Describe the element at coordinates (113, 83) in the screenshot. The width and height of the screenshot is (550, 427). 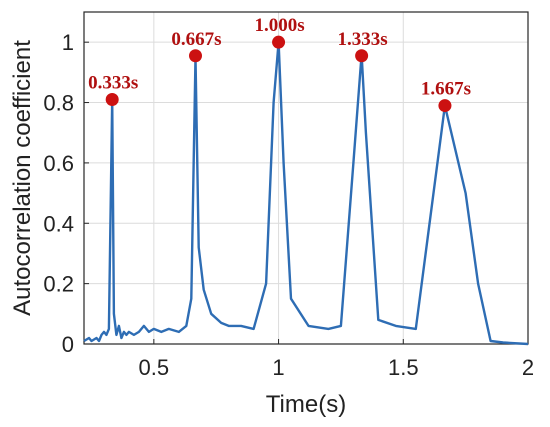
I see `peak-label: 0.333s` at that location.